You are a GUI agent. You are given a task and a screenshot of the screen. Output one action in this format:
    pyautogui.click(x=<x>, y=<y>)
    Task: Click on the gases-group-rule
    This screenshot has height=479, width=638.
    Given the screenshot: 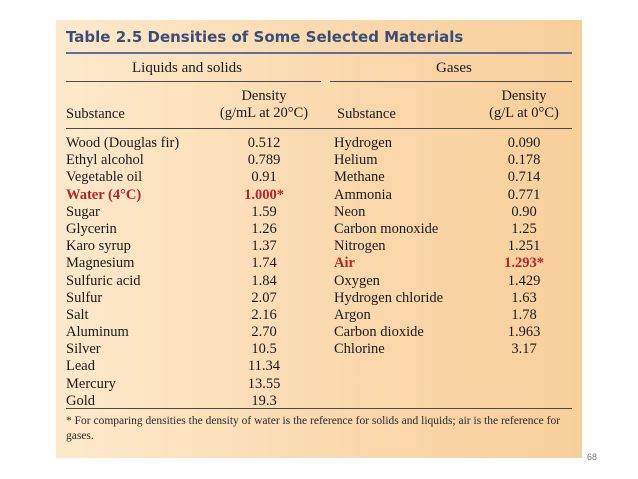 What is the action you would take?
    pyautogui.click(x=451, y=81)
    